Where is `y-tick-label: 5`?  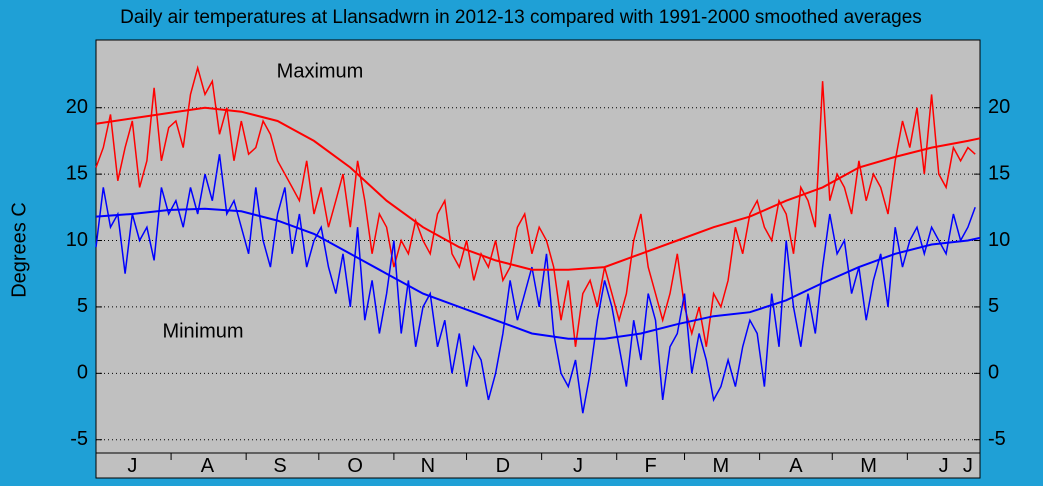
y-tick-label: 5 is located at coordinates (82, 306).